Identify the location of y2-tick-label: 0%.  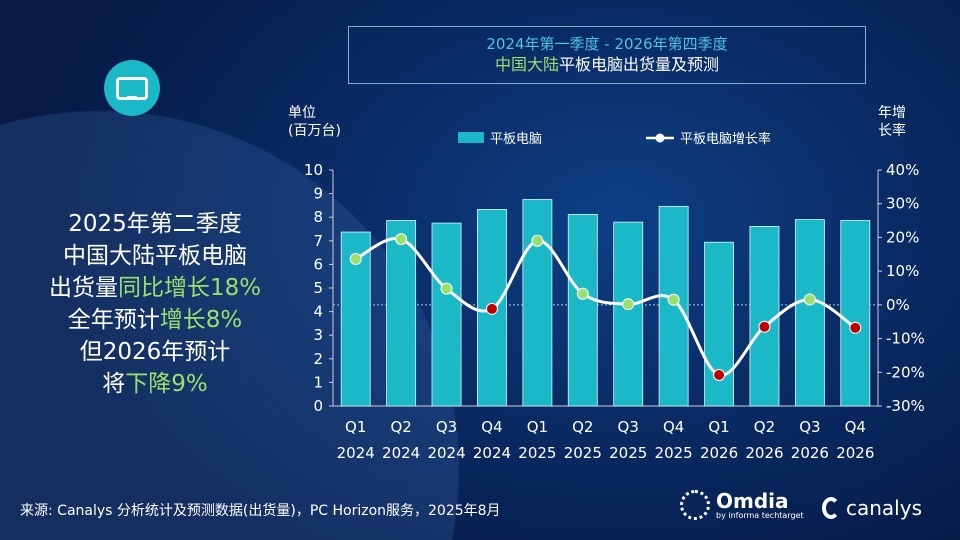
(898, 305).